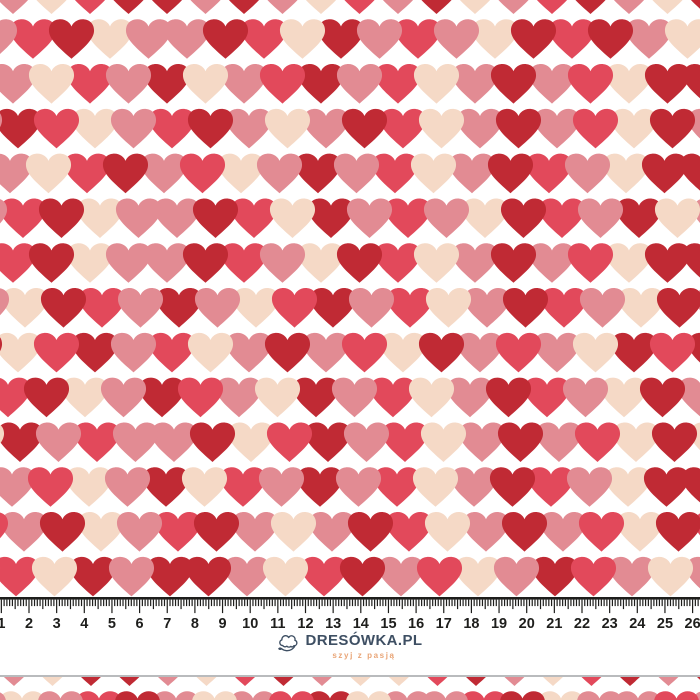 The width and height of the screenshot is (700, 700). I want to click on svg-text: 8, so click(195, 624).